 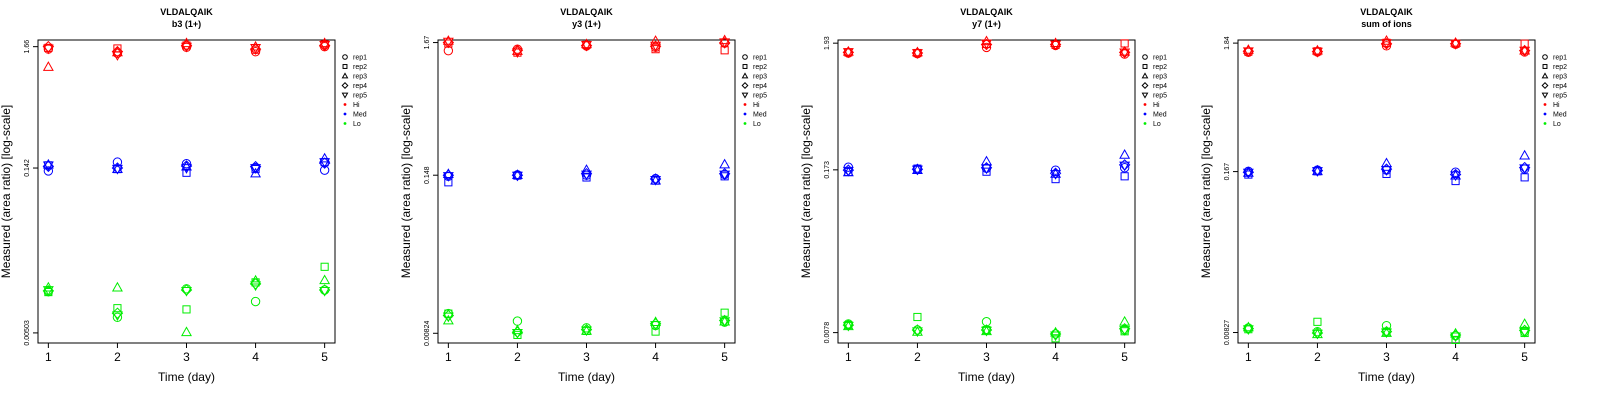 I want to click on legend-marker-rep5, so click(x=1545, y=95).